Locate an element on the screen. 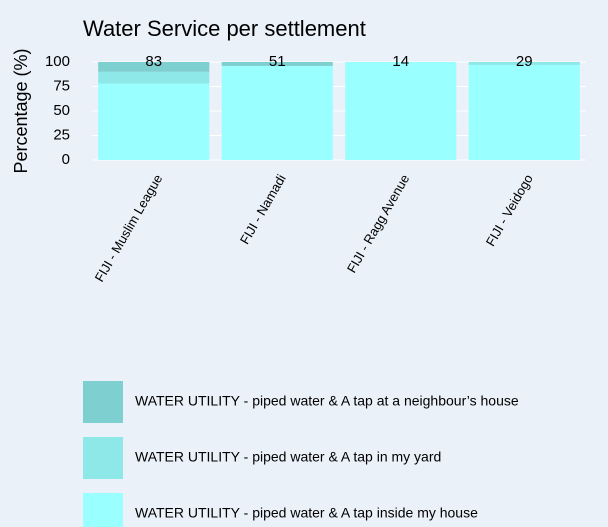 The image size is (608, 527). bar-label: 29 is located at coordinates (524, 61).